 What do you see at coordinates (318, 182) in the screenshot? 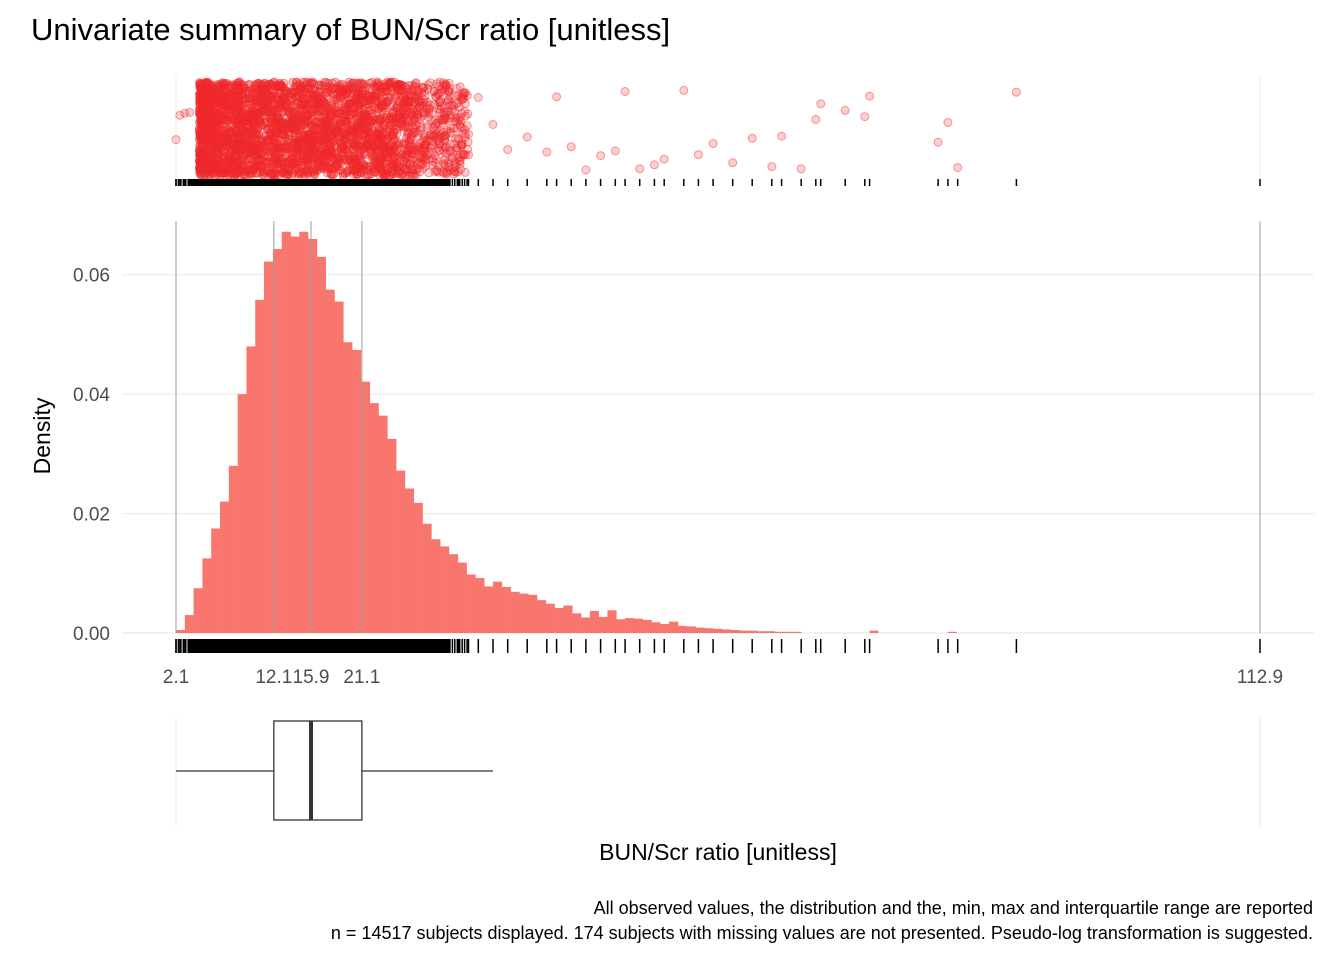
I see `top-rug-dense` at bounding box center [318, 182].